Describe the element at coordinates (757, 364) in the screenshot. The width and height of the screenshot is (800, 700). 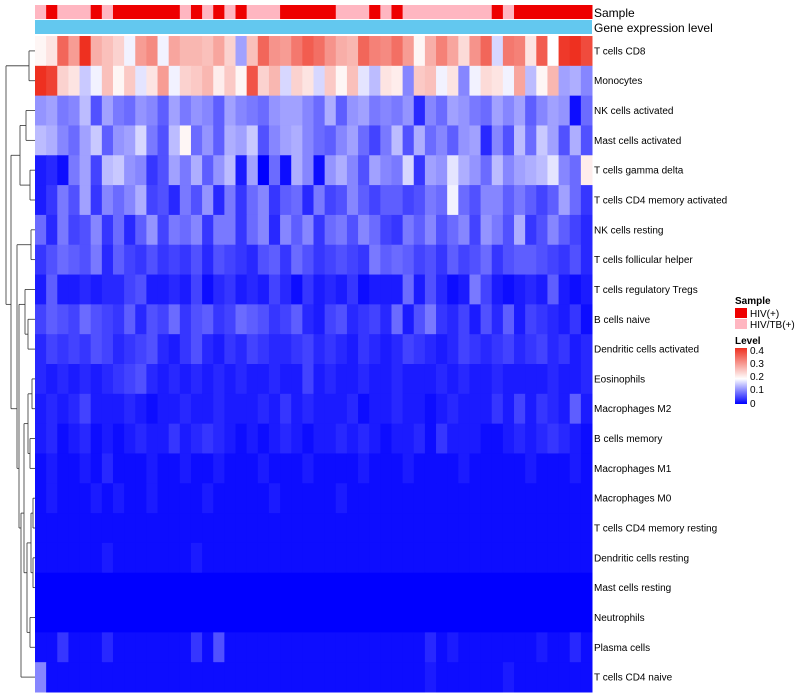
I see `legend-tick-0-3: 0.3` at that location.